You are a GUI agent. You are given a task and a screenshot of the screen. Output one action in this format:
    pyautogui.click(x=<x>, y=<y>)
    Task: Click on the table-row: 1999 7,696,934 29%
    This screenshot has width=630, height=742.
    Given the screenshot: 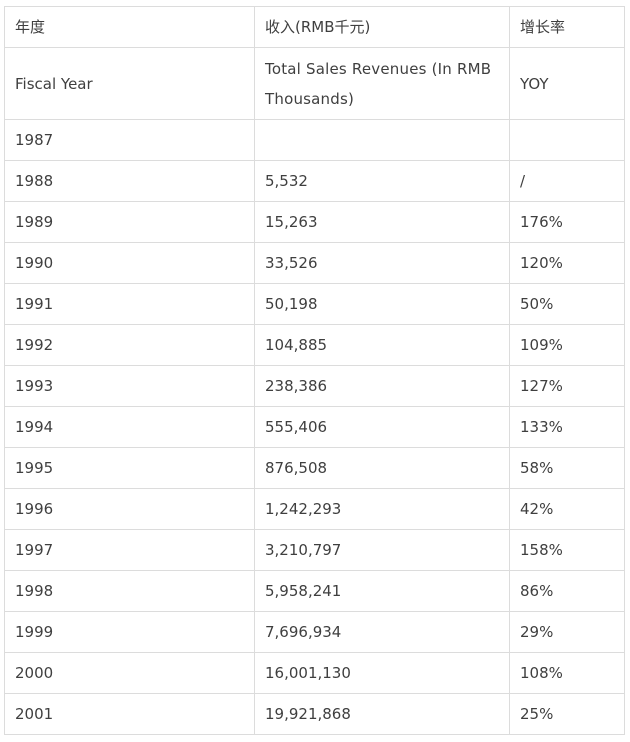 What is the action you would take?
    pyautogui.click(x=314, y=632)
    